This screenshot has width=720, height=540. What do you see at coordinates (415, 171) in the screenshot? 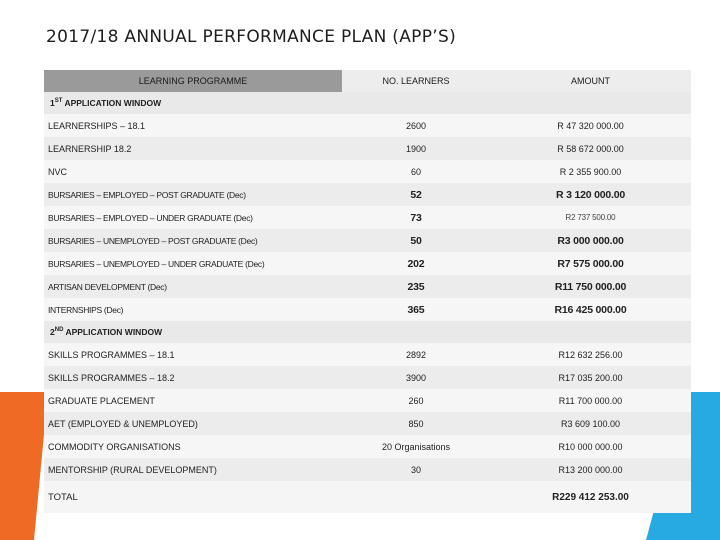
I see `learner-count: 60` at bounding box center [415, 171].